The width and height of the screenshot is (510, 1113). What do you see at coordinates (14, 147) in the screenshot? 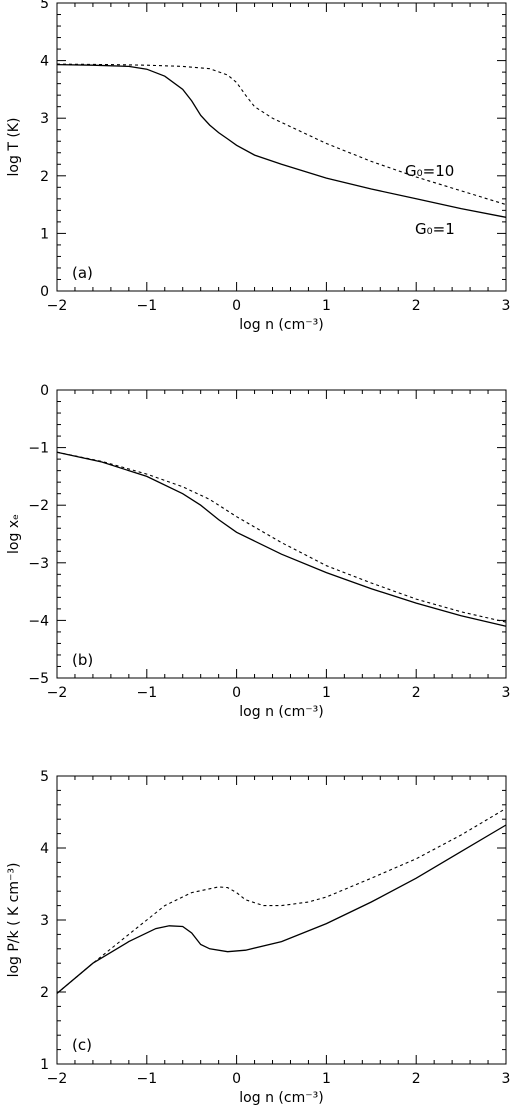
I see `y-axis-label: log T (K)` at bounding box center [14, 147].